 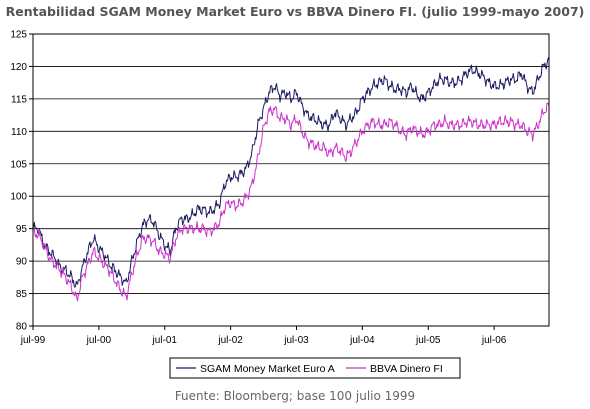 What do you see at coordinates (296, 340) in the screenshot?
I see `x-tick-label: jul-03` at bounding box center [296, 340].